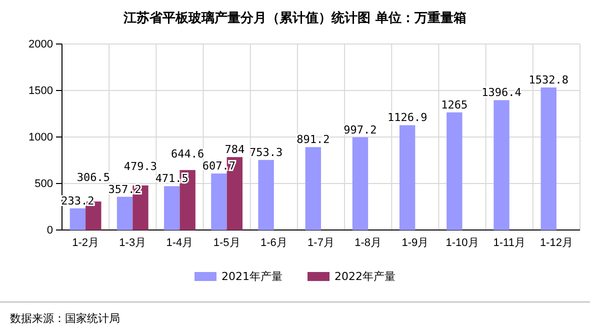 The image size is (590, 330). I want to click on x-tick-label: 1-10月, so click(462, 242).